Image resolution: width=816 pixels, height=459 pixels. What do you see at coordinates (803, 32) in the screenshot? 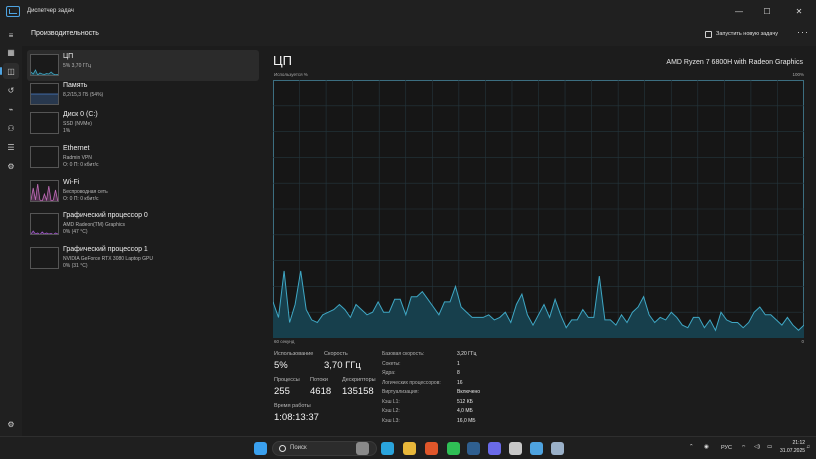
I see `more-options-button: ···` at bounding box center [803, 32].